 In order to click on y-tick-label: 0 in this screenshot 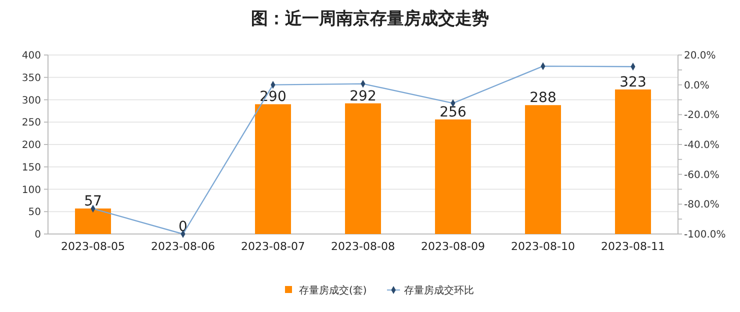, I will do `click(37, 235)`.